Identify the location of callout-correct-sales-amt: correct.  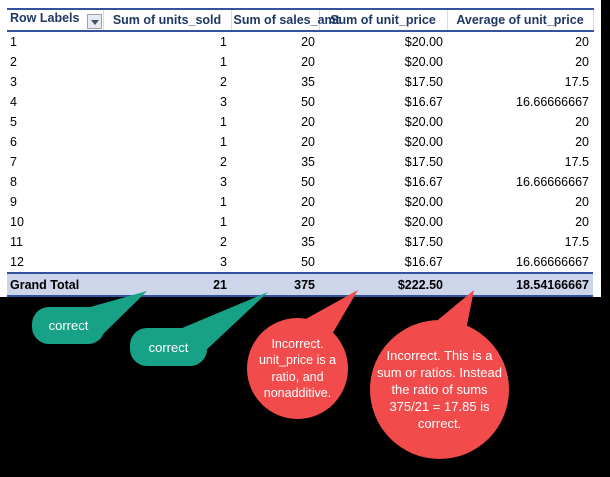
(168, 347).